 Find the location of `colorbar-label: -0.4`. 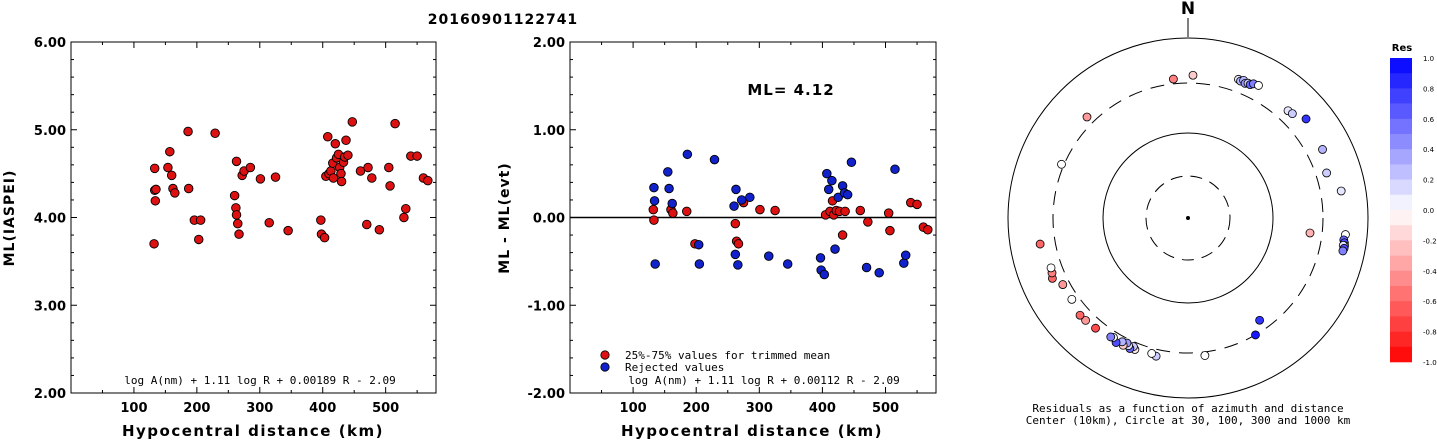

colorbar-label: -0.4 is located at coordinates (1430, 272).